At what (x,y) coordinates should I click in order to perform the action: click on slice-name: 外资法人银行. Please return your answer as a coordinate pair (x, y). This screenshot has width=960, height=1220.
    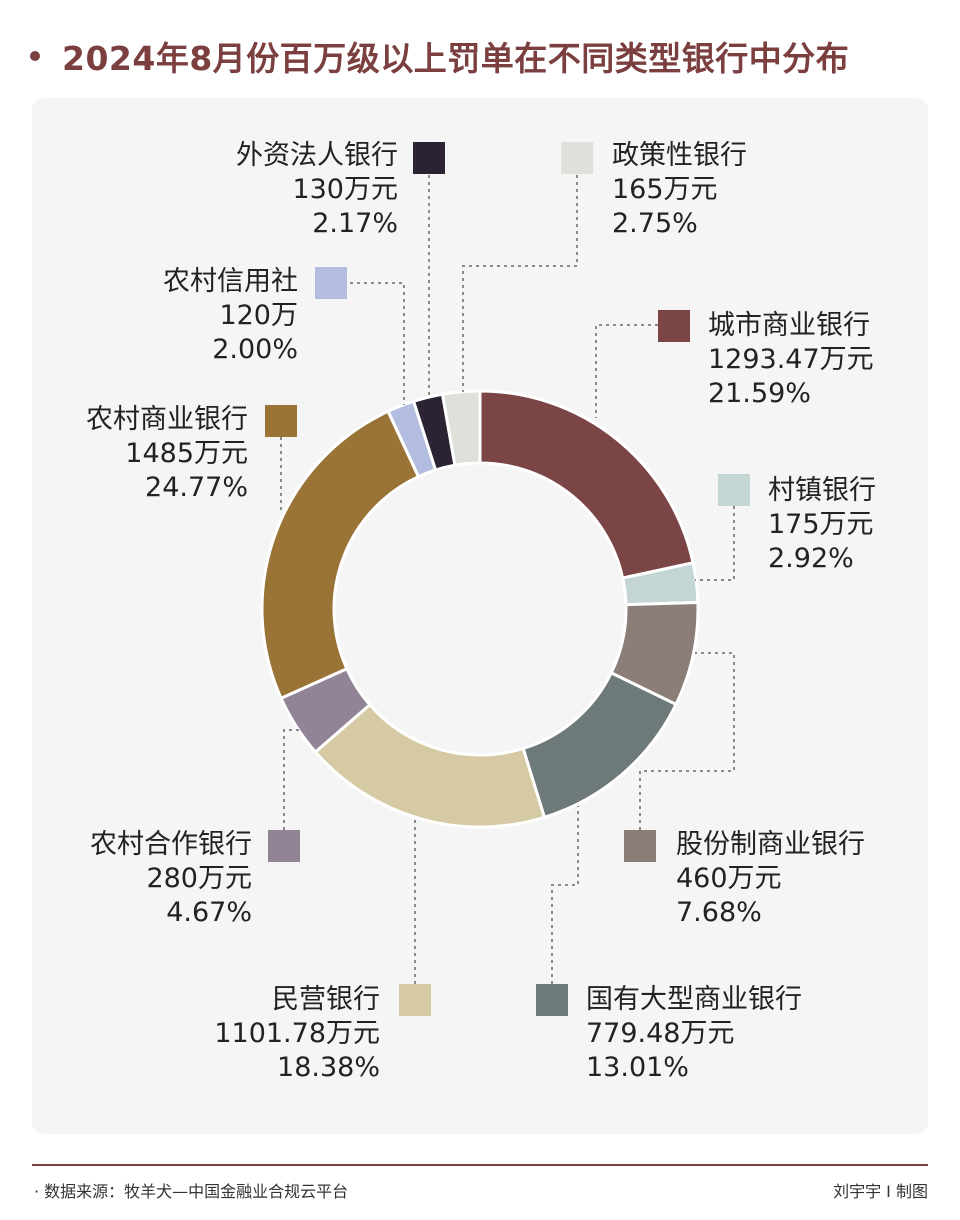
    Looking at the image, I should click on (317, 155).